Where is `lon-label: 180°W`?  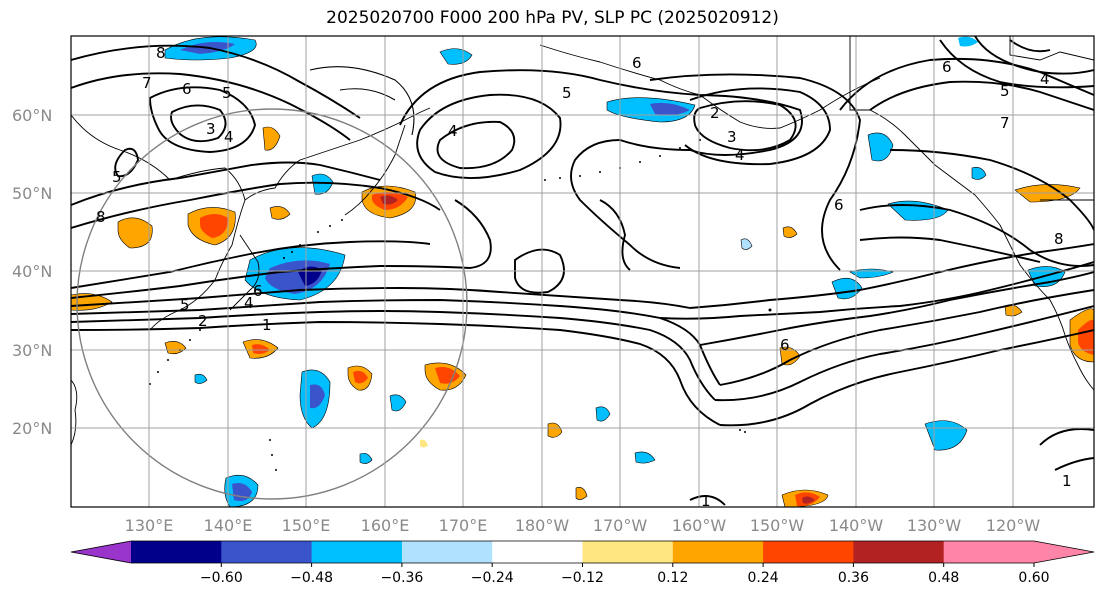
lon-label: 180°W is located at coordinates (542, 525).